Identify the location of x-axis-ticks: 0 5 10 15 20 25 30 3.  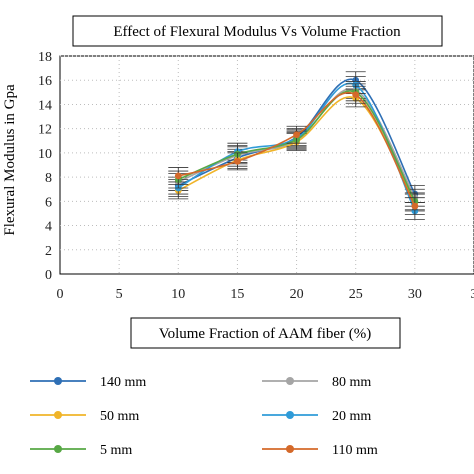
(265, 294).